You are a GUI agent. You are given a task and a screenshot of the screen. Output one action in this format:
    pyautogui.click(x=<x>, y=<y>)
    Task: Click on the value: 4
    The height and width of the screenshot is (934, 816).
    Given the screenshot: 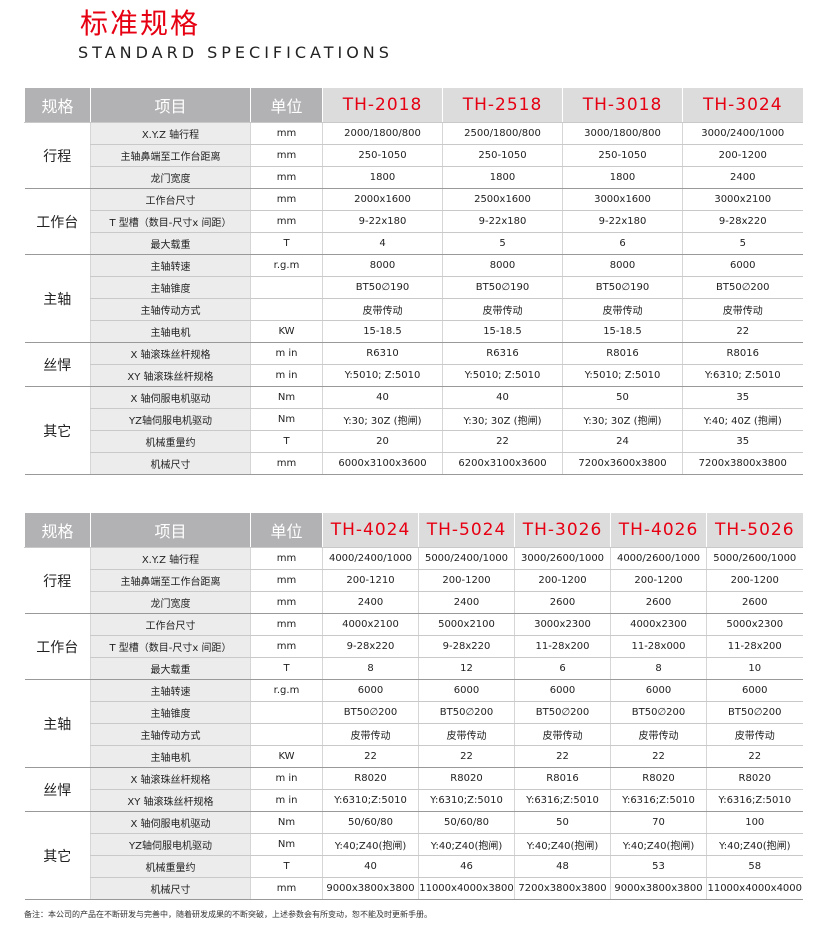 What is the action you would take?
    pyautogui.click(x=382, y=243)
    